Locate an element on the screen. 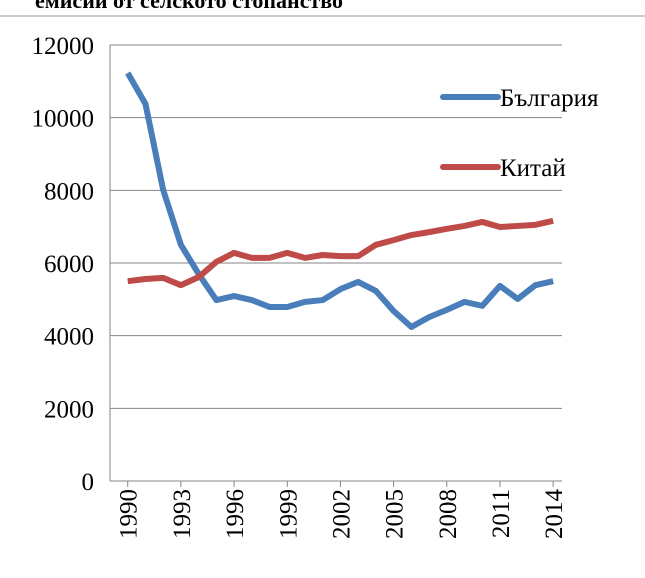 The width and height of the screenshot is (645, 578). x-tick-label: 1990 is located at coordinates (129, 514).